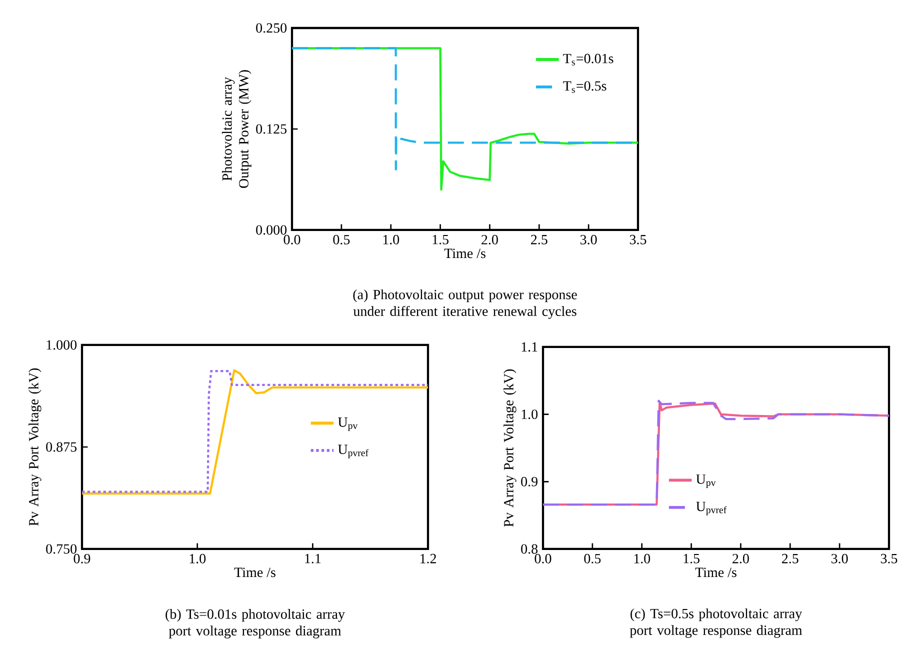 The width and height of the screenshot is (901, 650). What do you see at coordinates (588, 60) in the screenshot?
I see `legend-label: T$_{s}$=0.01s` at bounding box center [588, 60].